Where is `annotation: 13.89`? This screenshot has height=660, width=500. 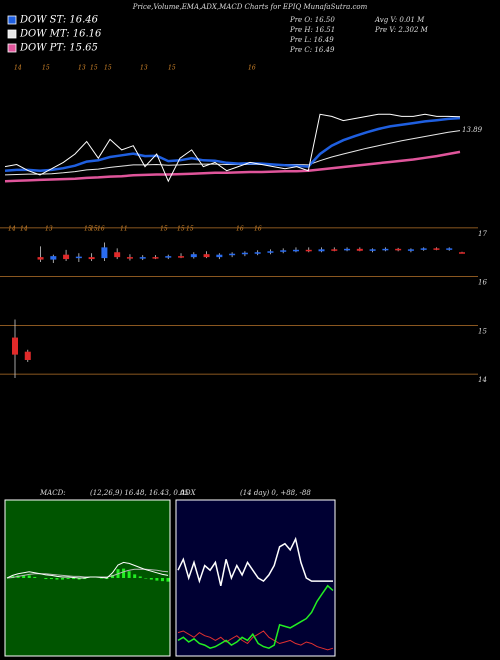
annotation: 13.89 is located at coordinates (472, 130).